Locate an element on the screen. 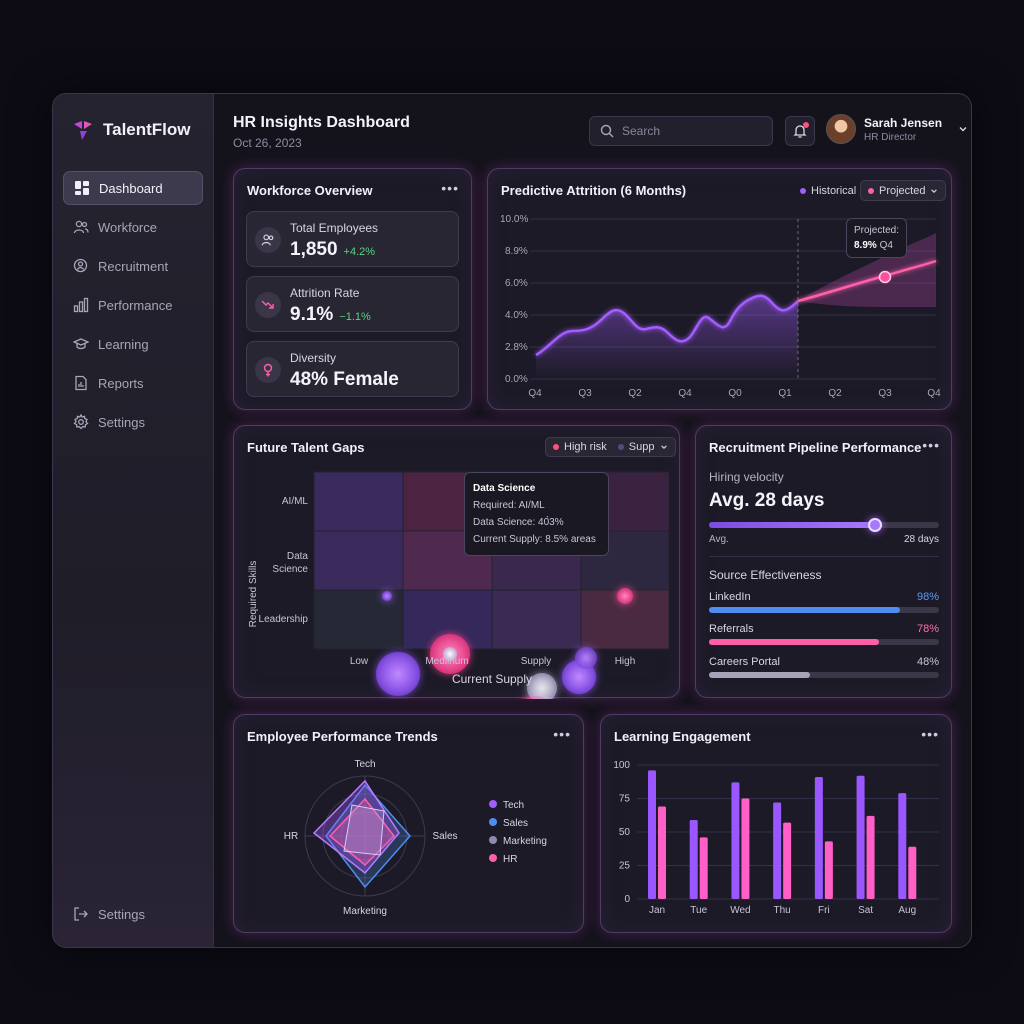  x-axis-title: Current Supply is located at coordinates (492, 679).